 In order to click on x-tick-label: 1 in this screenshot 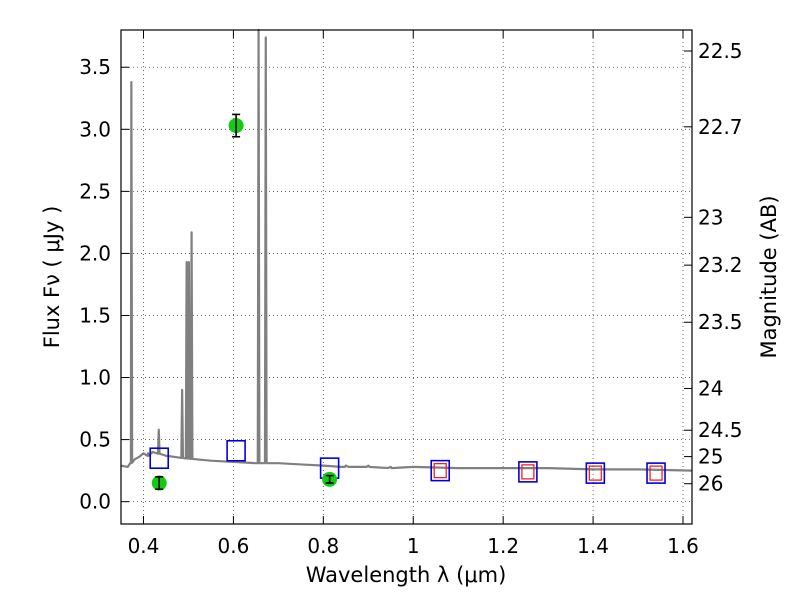, I will do `click(413, 546)`.